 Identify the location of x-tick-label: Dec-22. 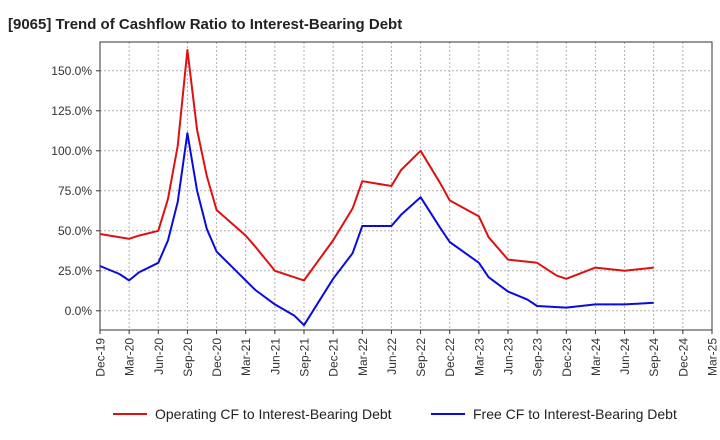
(450, 357).